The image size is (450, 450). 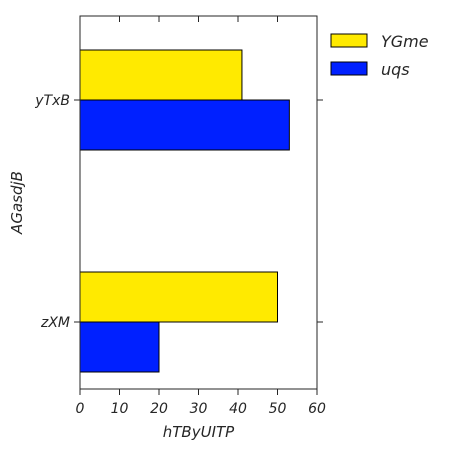 What do you see at coordinates (119, 347) in the screenshot?
I see `bar-uqs-zXM` at bounding box center [119, 347].